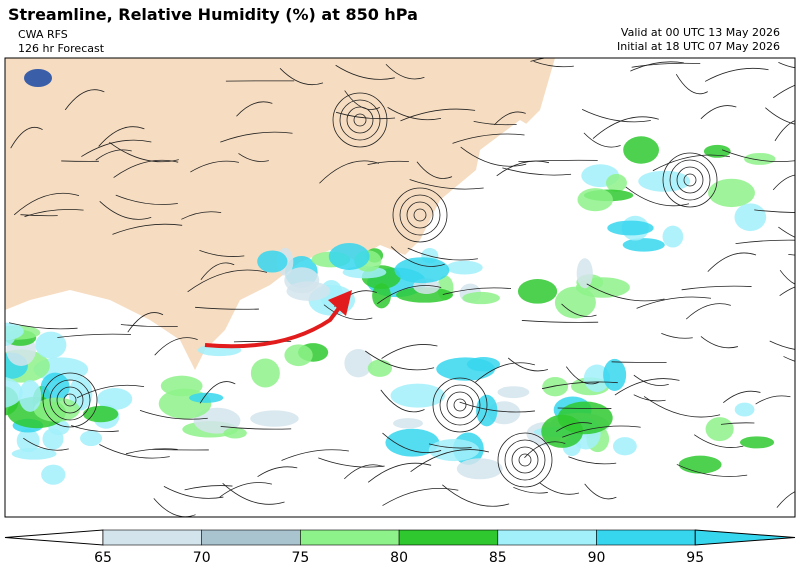 The image size is (800, 577). Describe the element at coordinates (38, 78) in the screenshot. I see `logo` at that location.